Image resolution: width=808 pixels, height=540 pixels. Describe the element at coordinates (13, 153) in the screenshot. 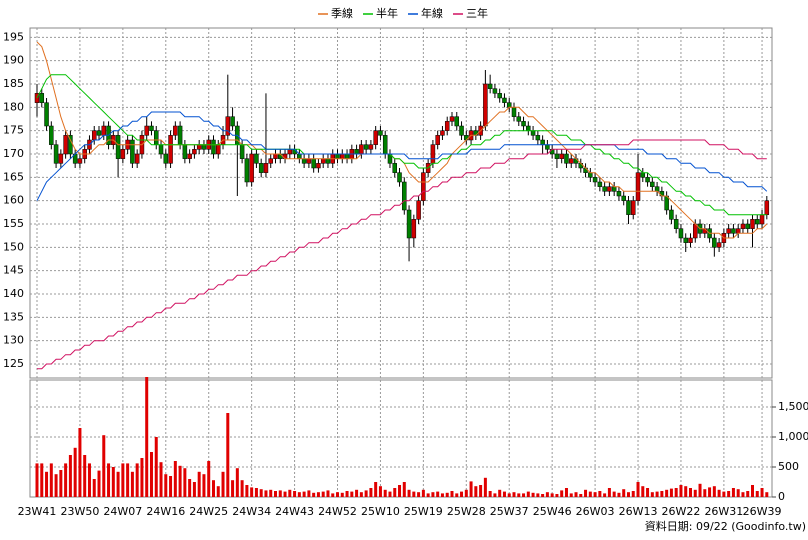

I see `y-tick-label: 170` at that location.